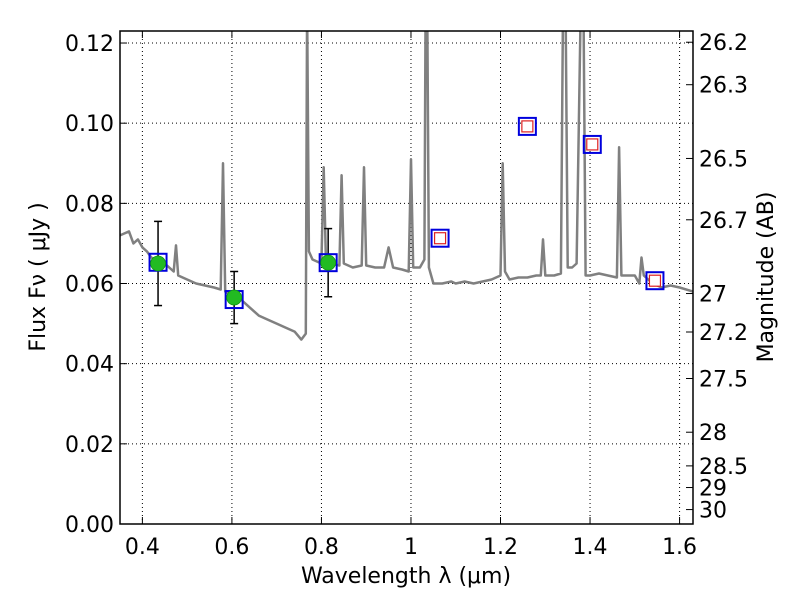 The width and height of the screenshot is (800, 600). What do you see at coordinates (723, 159) in the screenshot?
I see `mag-tick-label: 26.5` at bounding box center [723, 159].